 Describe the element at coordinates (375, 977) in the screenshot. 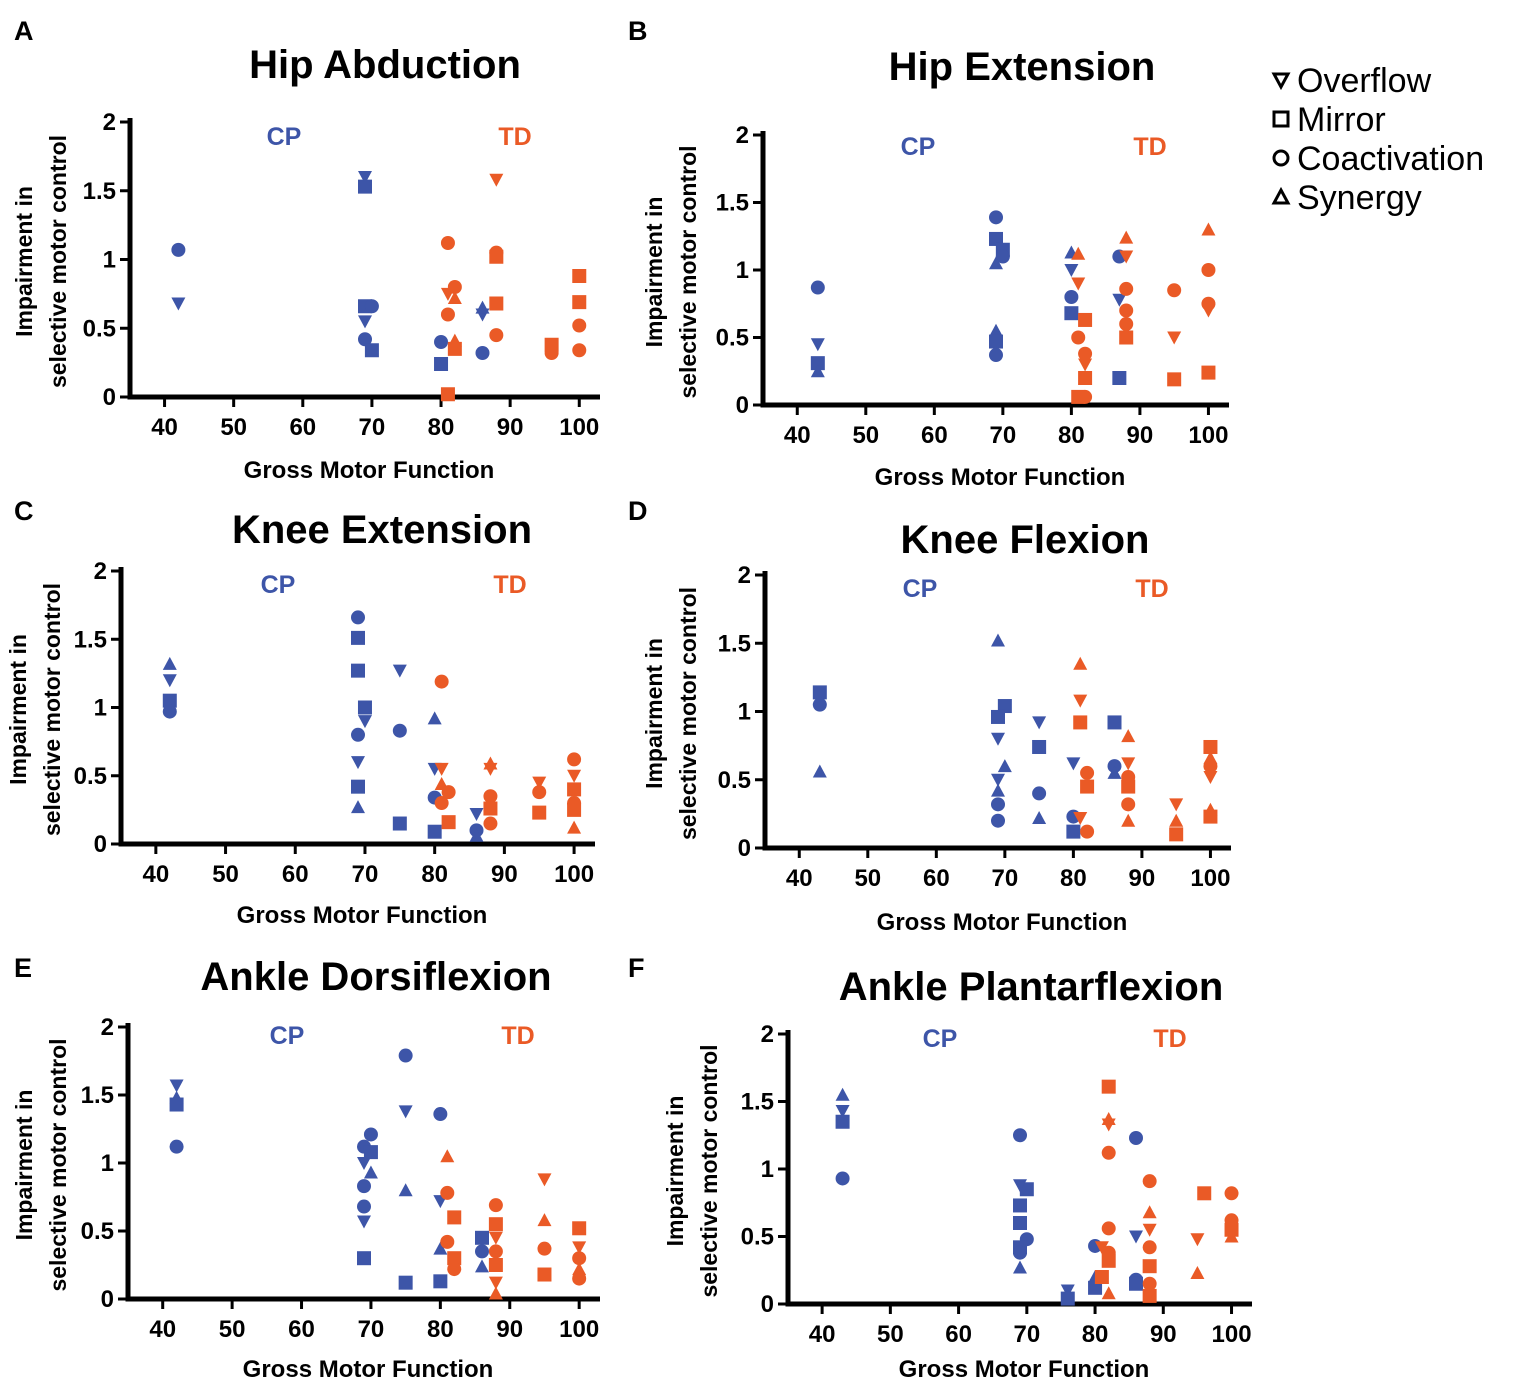

I see `chart-title: Ankle Dorsiflexion` at that location.